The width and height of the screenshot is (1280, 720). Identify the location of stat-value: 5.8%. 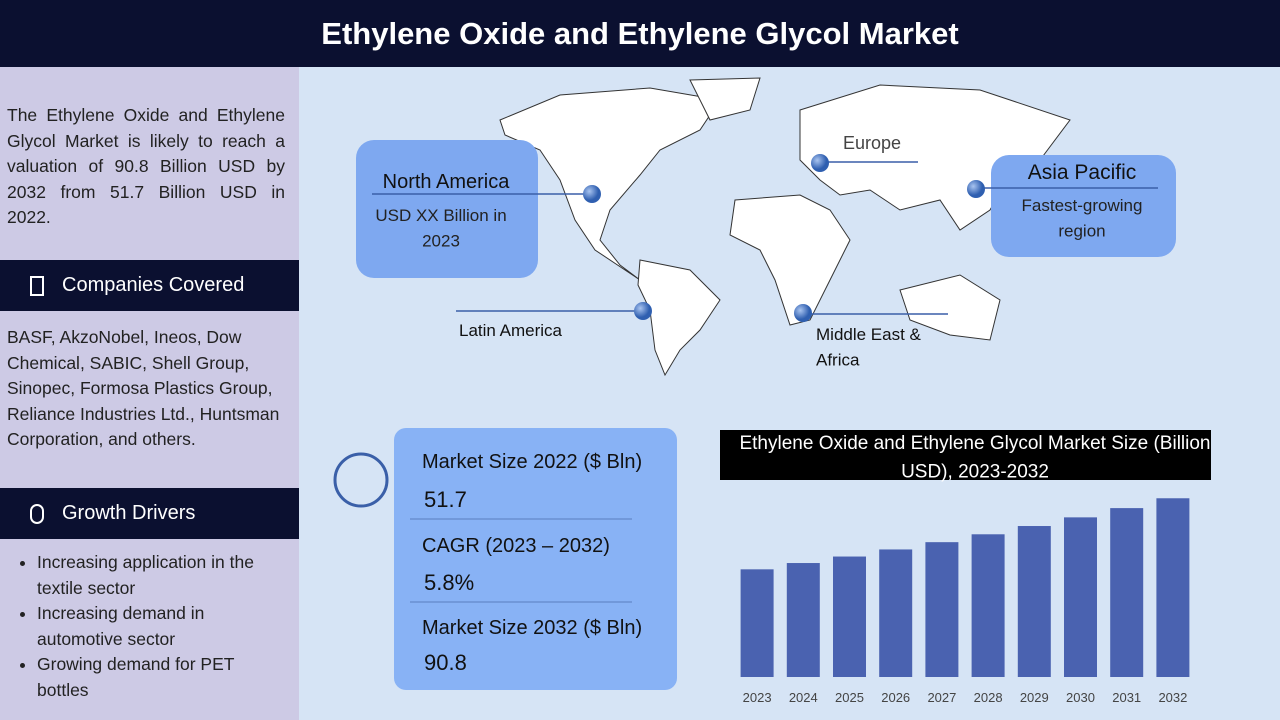
(449, 582).